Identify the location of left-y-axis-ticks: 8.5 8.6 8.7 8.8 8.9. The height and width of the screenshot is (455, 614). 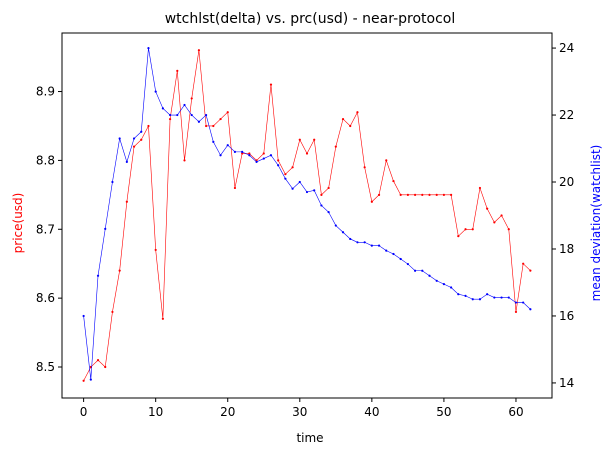
(49, 229).